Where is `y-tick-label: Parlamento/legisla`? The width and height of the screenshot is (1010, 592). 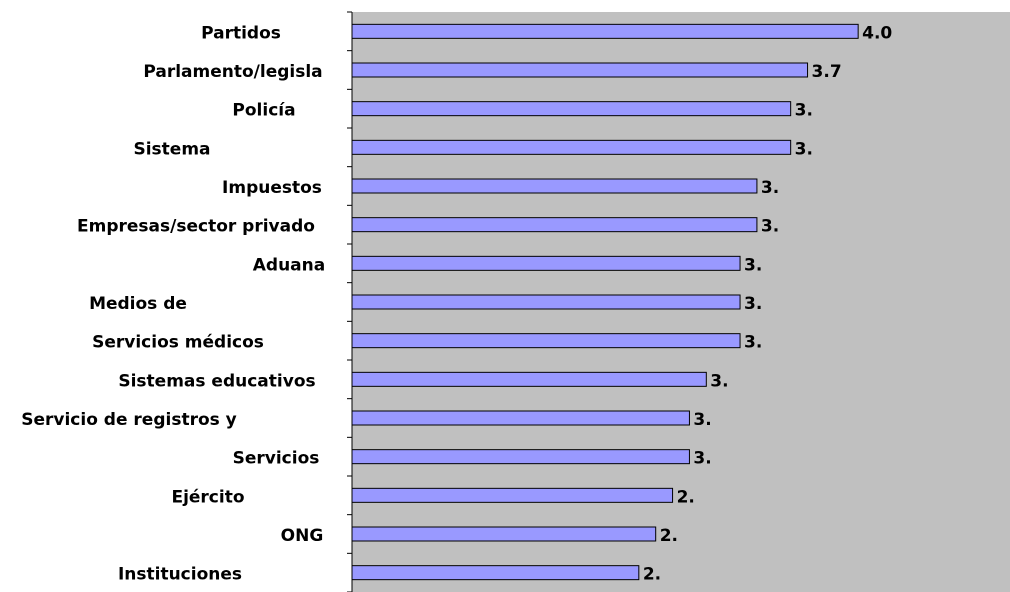
y-tick-label: Parlamento/legisla is located at coordinates (232, 72).